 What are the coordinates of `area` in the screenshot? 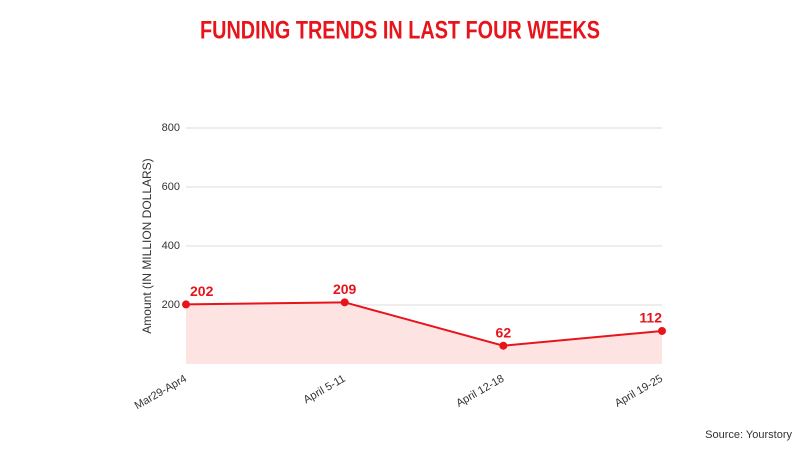 It's located at (424, 333).